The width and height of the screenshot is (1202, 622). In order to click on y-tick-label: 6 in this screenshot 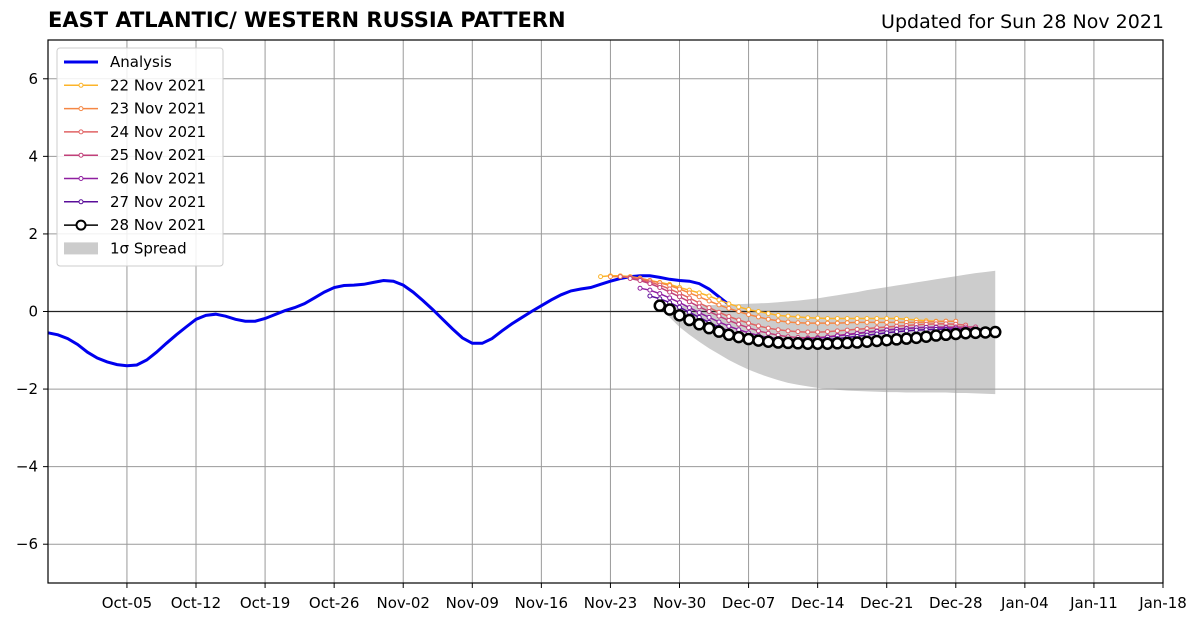, I will do `click(33, 79)`.